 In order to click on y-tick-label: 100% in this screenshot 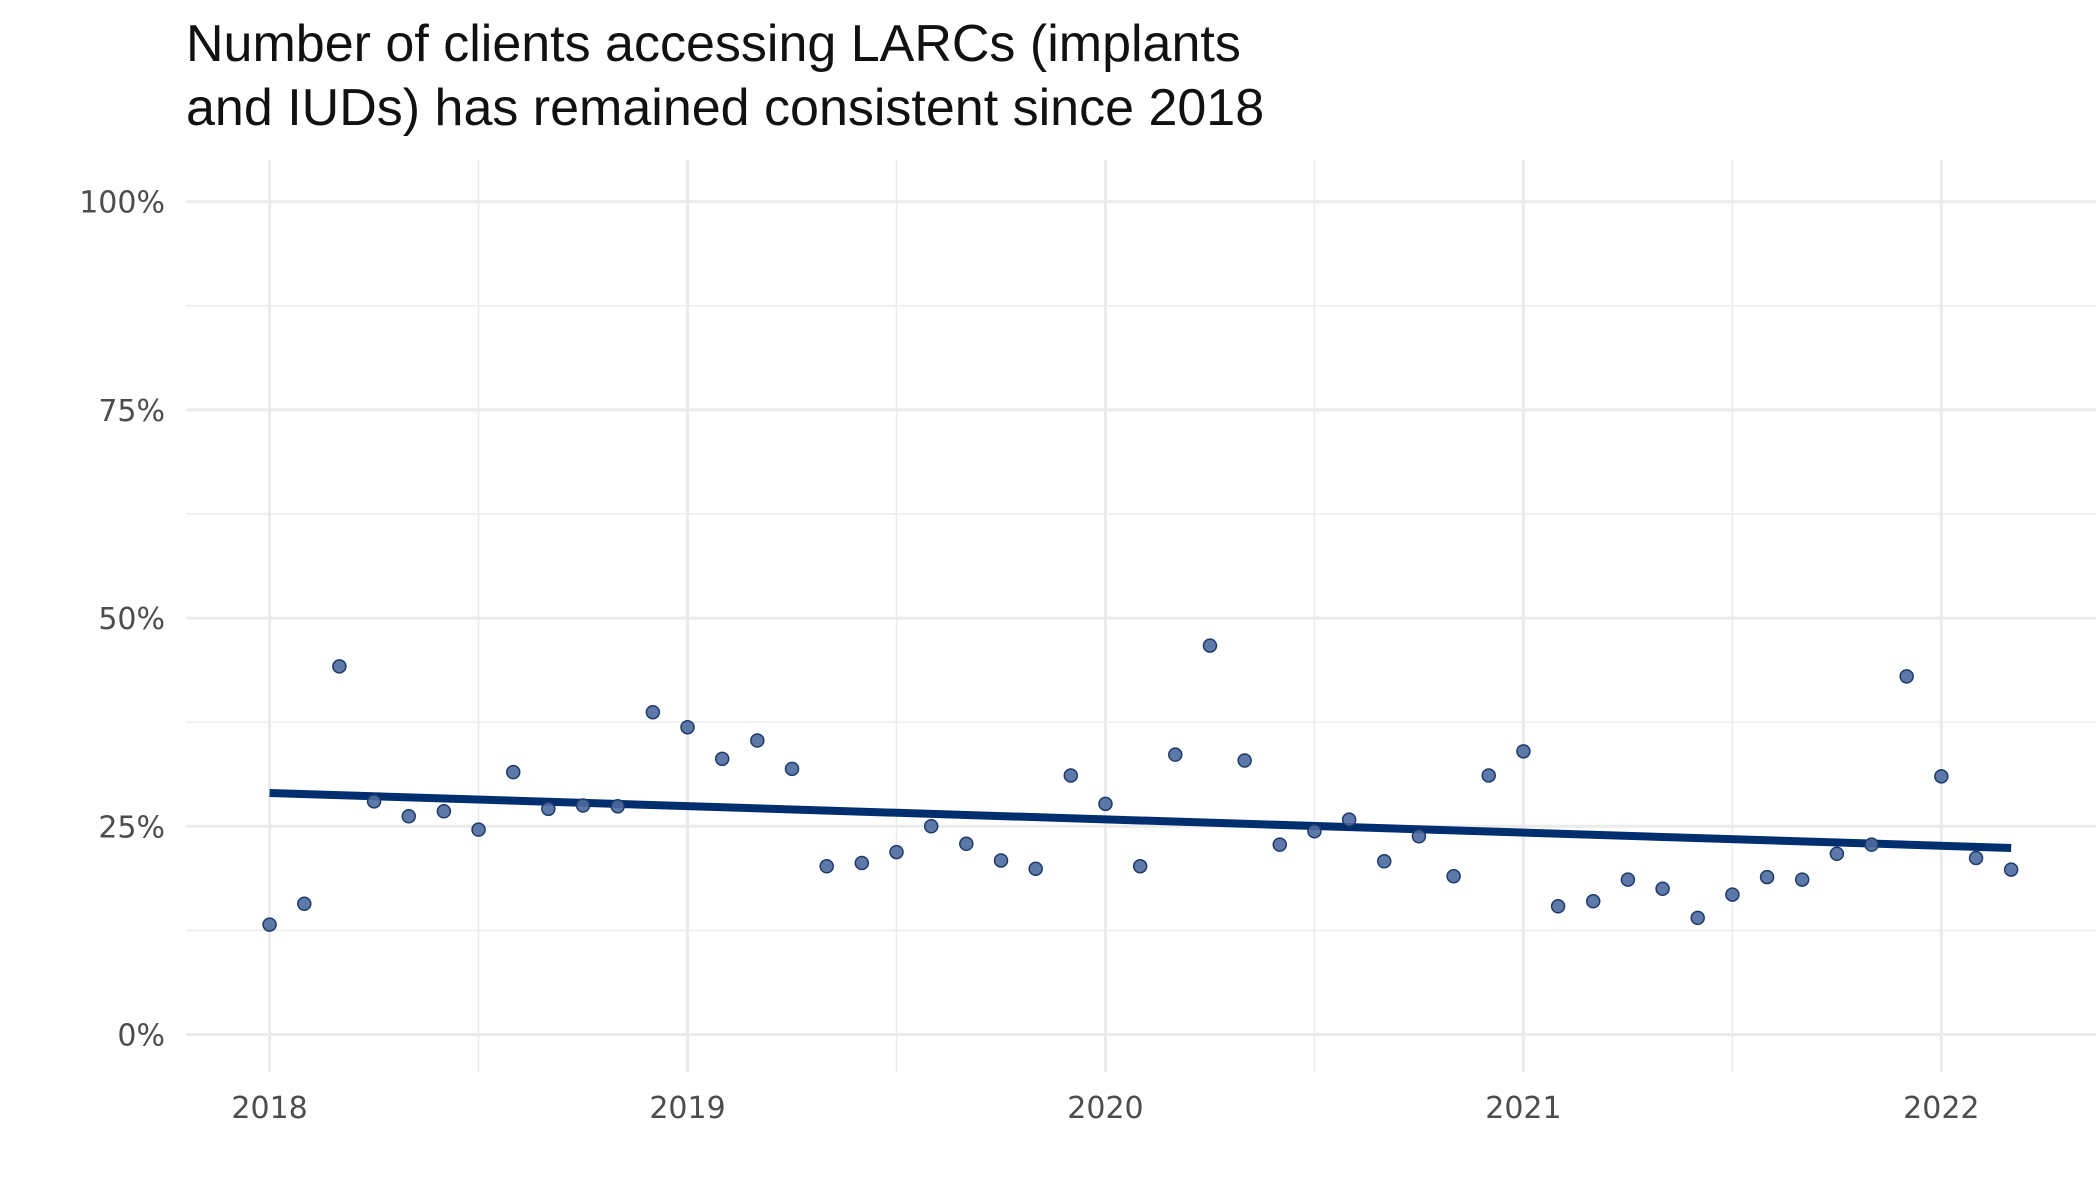, I will do `click(122, 203)`.